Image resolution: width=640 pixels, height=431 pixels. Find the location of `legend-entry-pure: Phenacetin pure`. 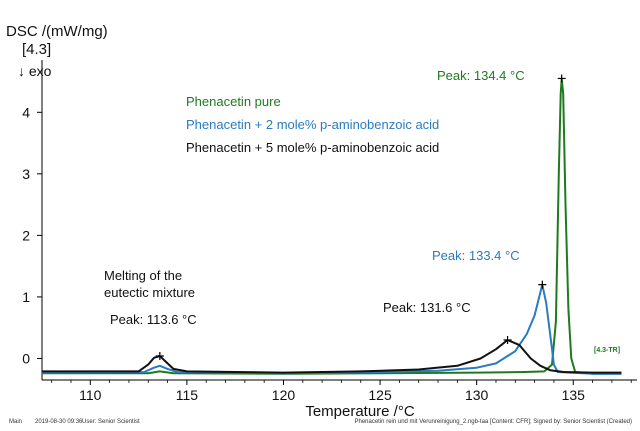

legend-entry-pure: Phenacetin pure is located at coordinates (233, 101).